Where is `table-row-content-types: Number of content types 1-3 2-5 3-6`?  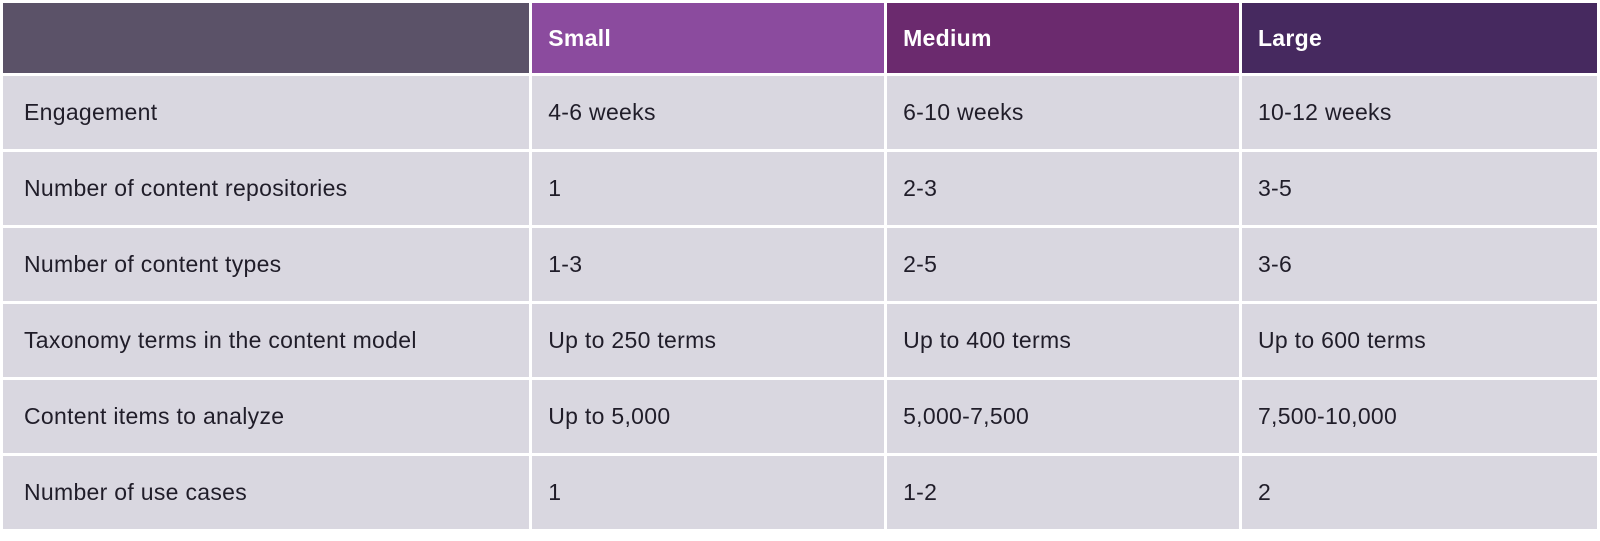 table-row-content-types: Number of content types 1-3 2-5 3-6 is located at coordinates (800, 264).